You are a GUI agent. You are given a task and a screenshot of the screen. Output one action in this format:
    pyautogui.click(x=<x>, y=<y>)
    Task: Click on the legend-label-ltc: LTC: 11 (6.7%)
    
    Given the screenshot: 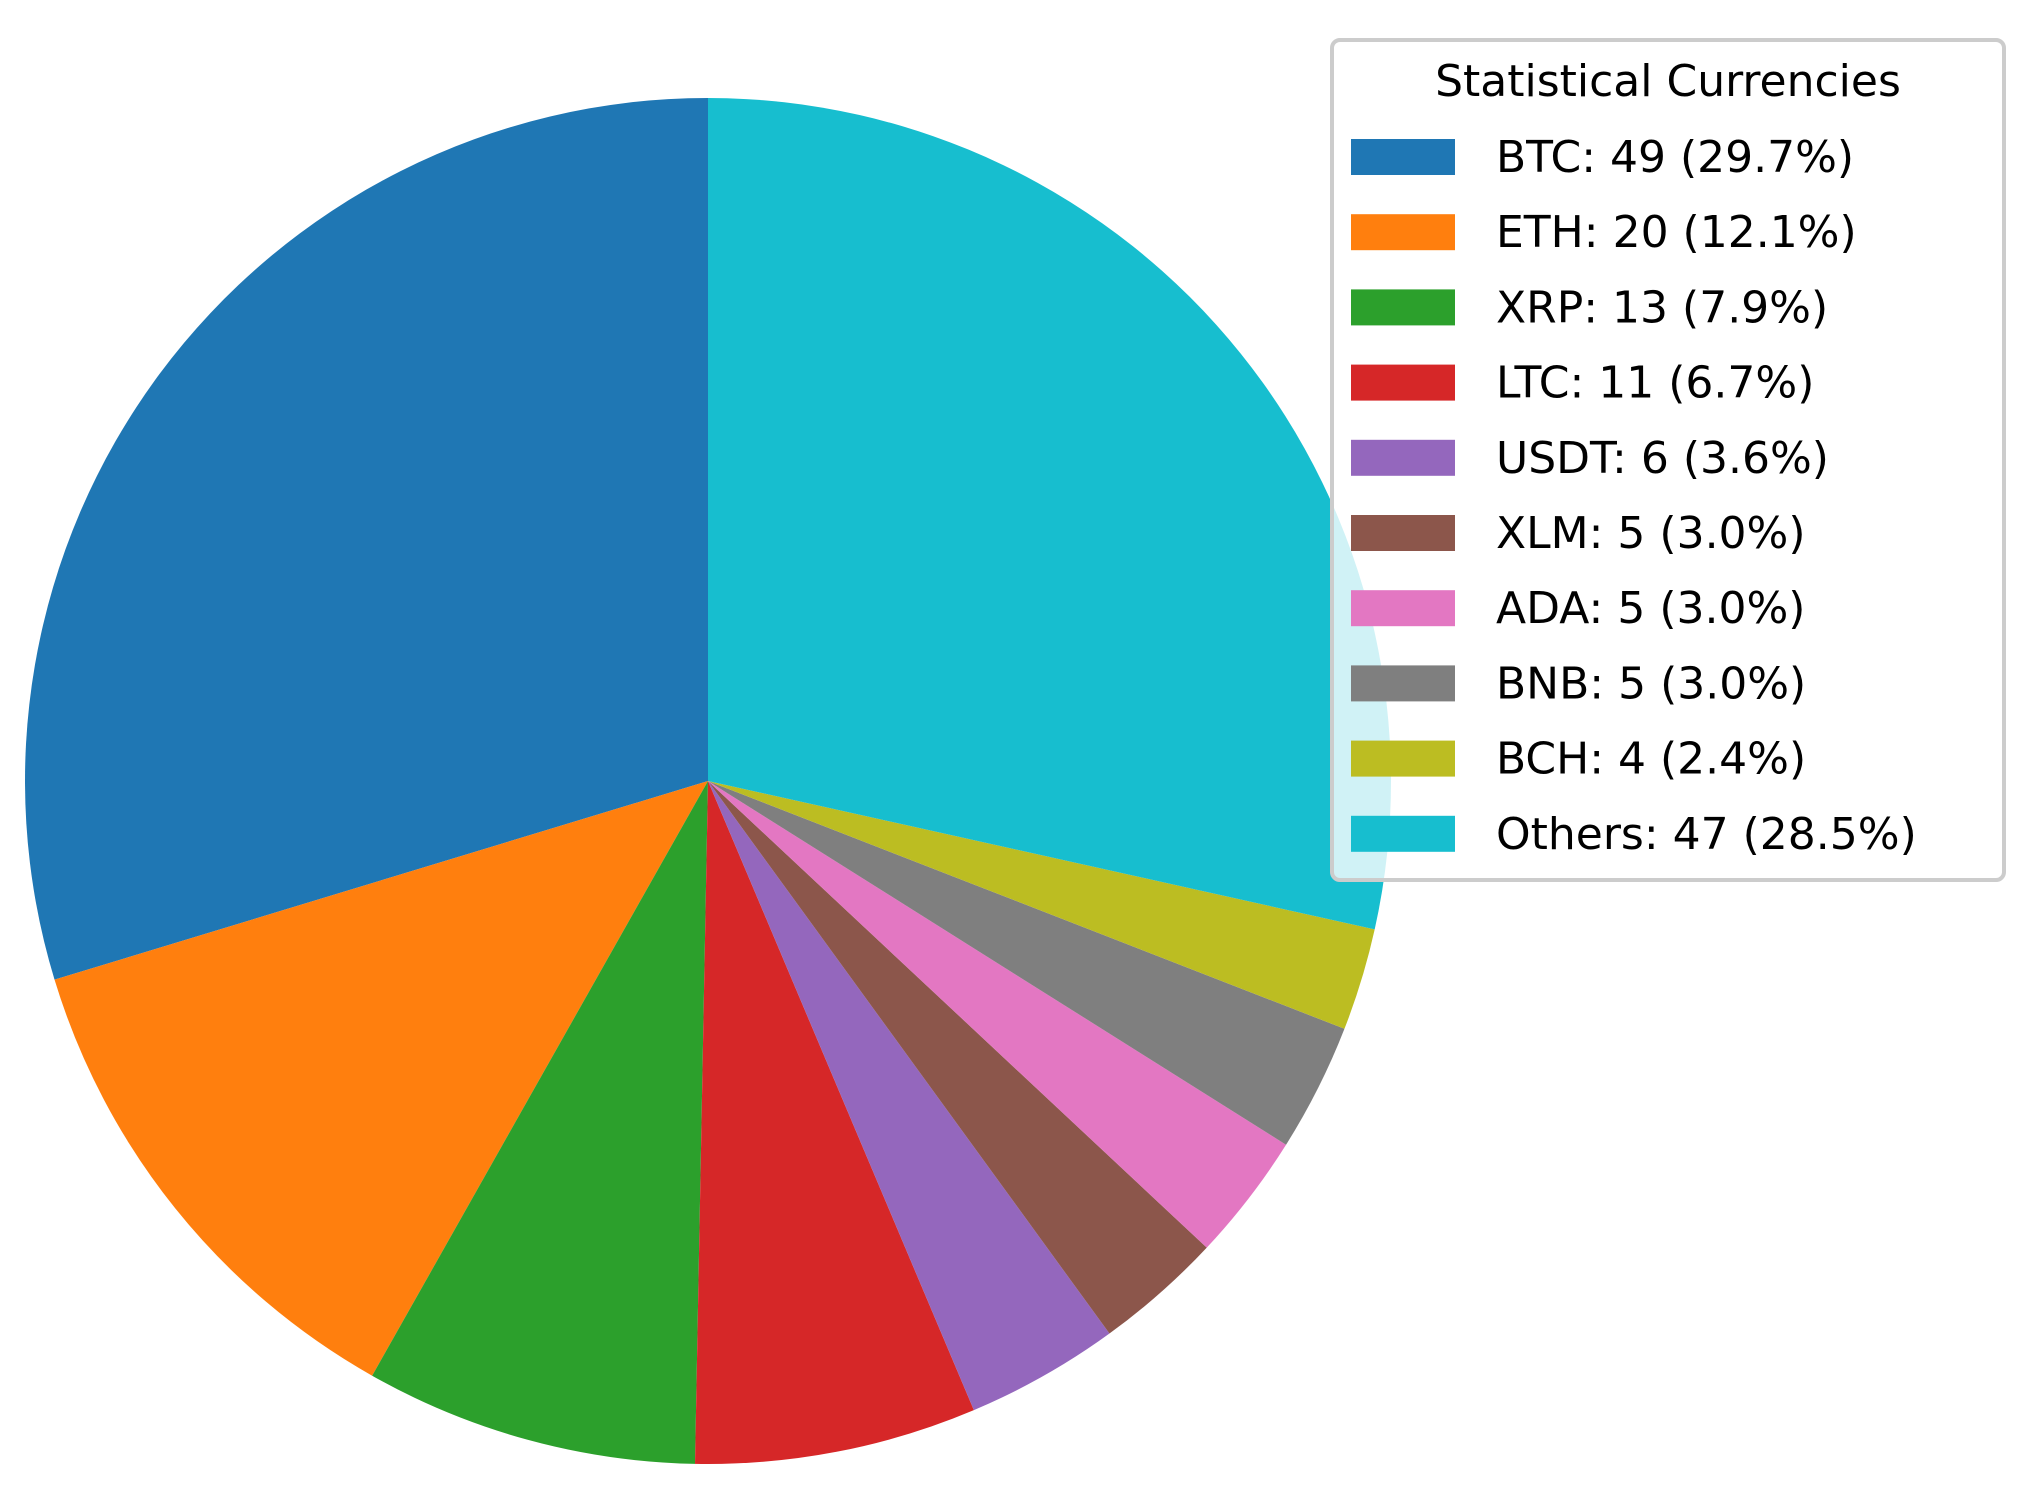 What is the action you would take?
    pyautogui.click(x=1655, y=383)
    